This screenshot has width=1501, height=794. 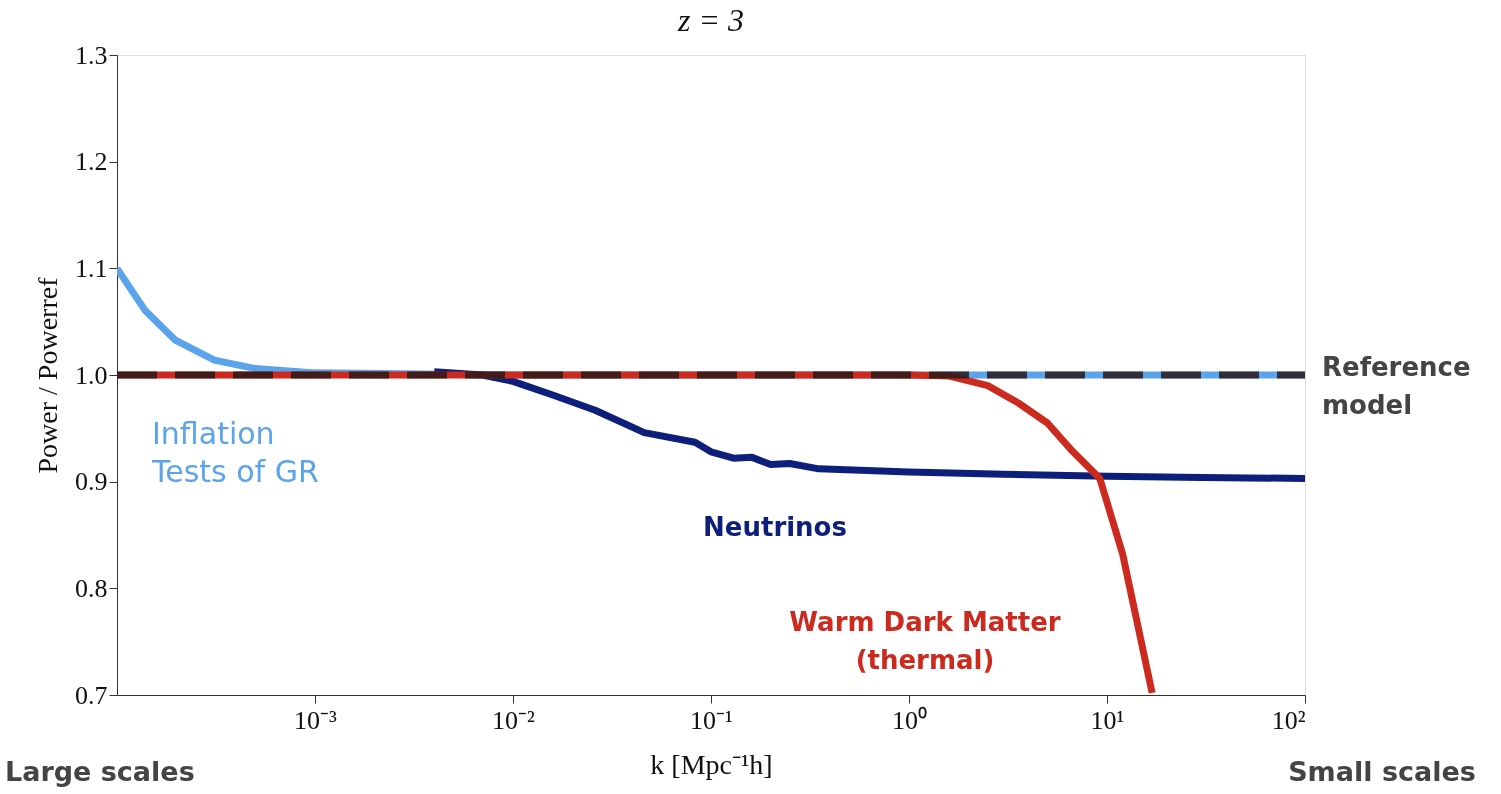 What do you see at coordinates (775, 527) in the screenshot?
I see `series-label: Neutrinos` at bounding box center [775, 527].